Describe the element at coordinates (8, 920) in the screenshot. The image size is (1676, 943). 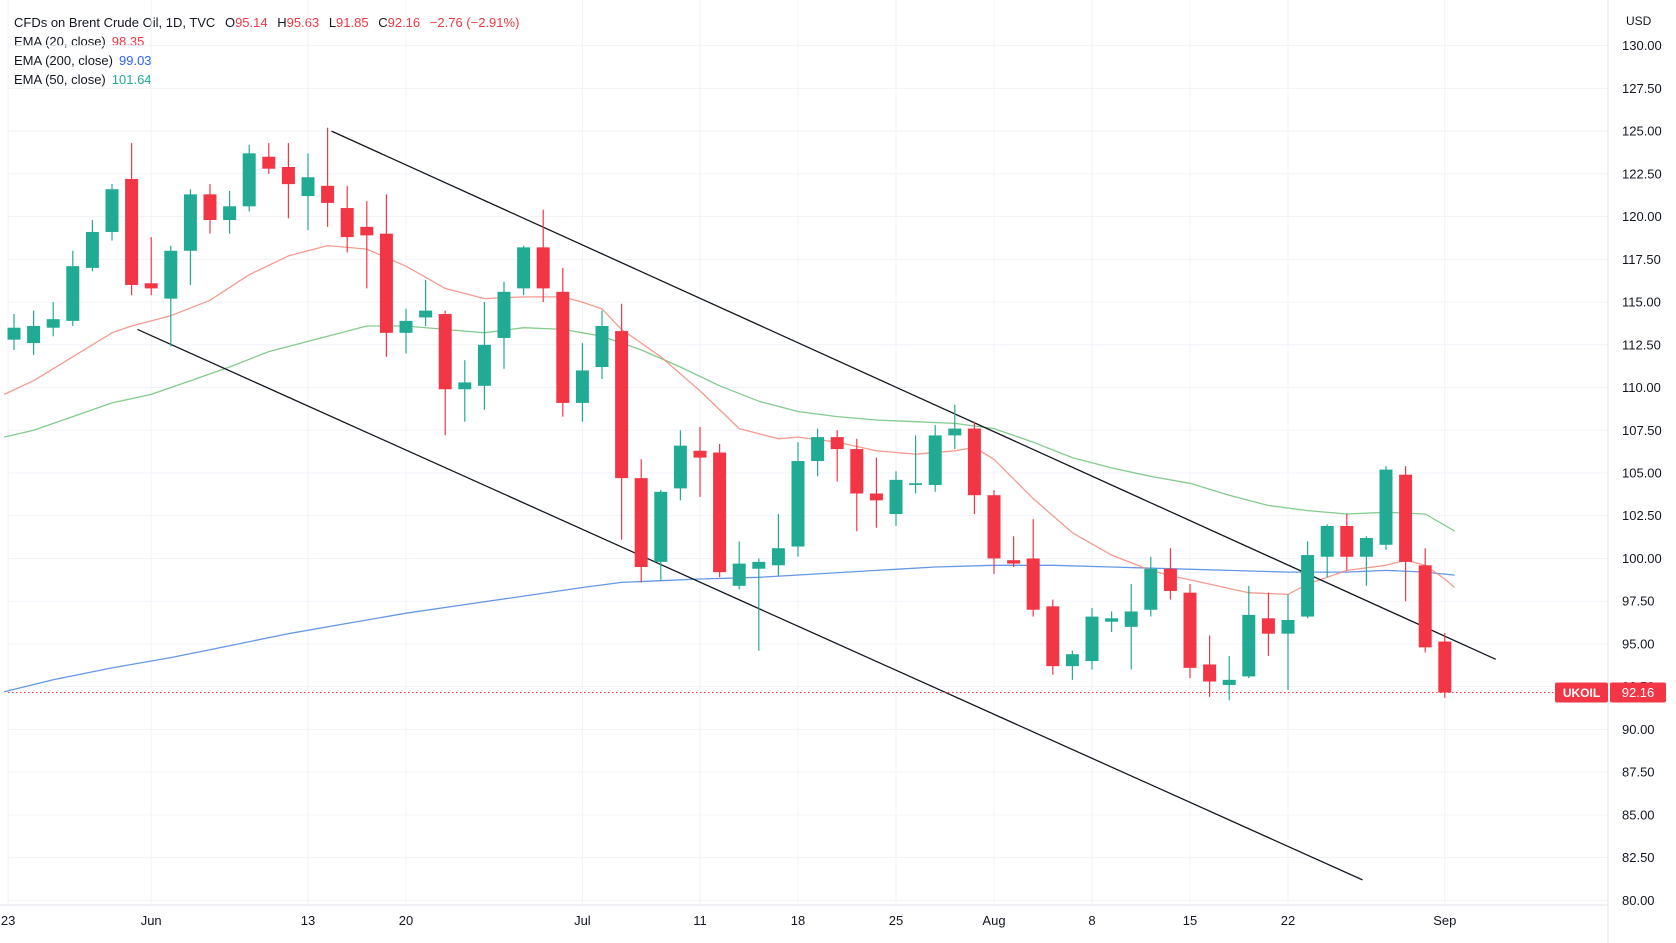
I see `time-tick-label: 23` at that location.